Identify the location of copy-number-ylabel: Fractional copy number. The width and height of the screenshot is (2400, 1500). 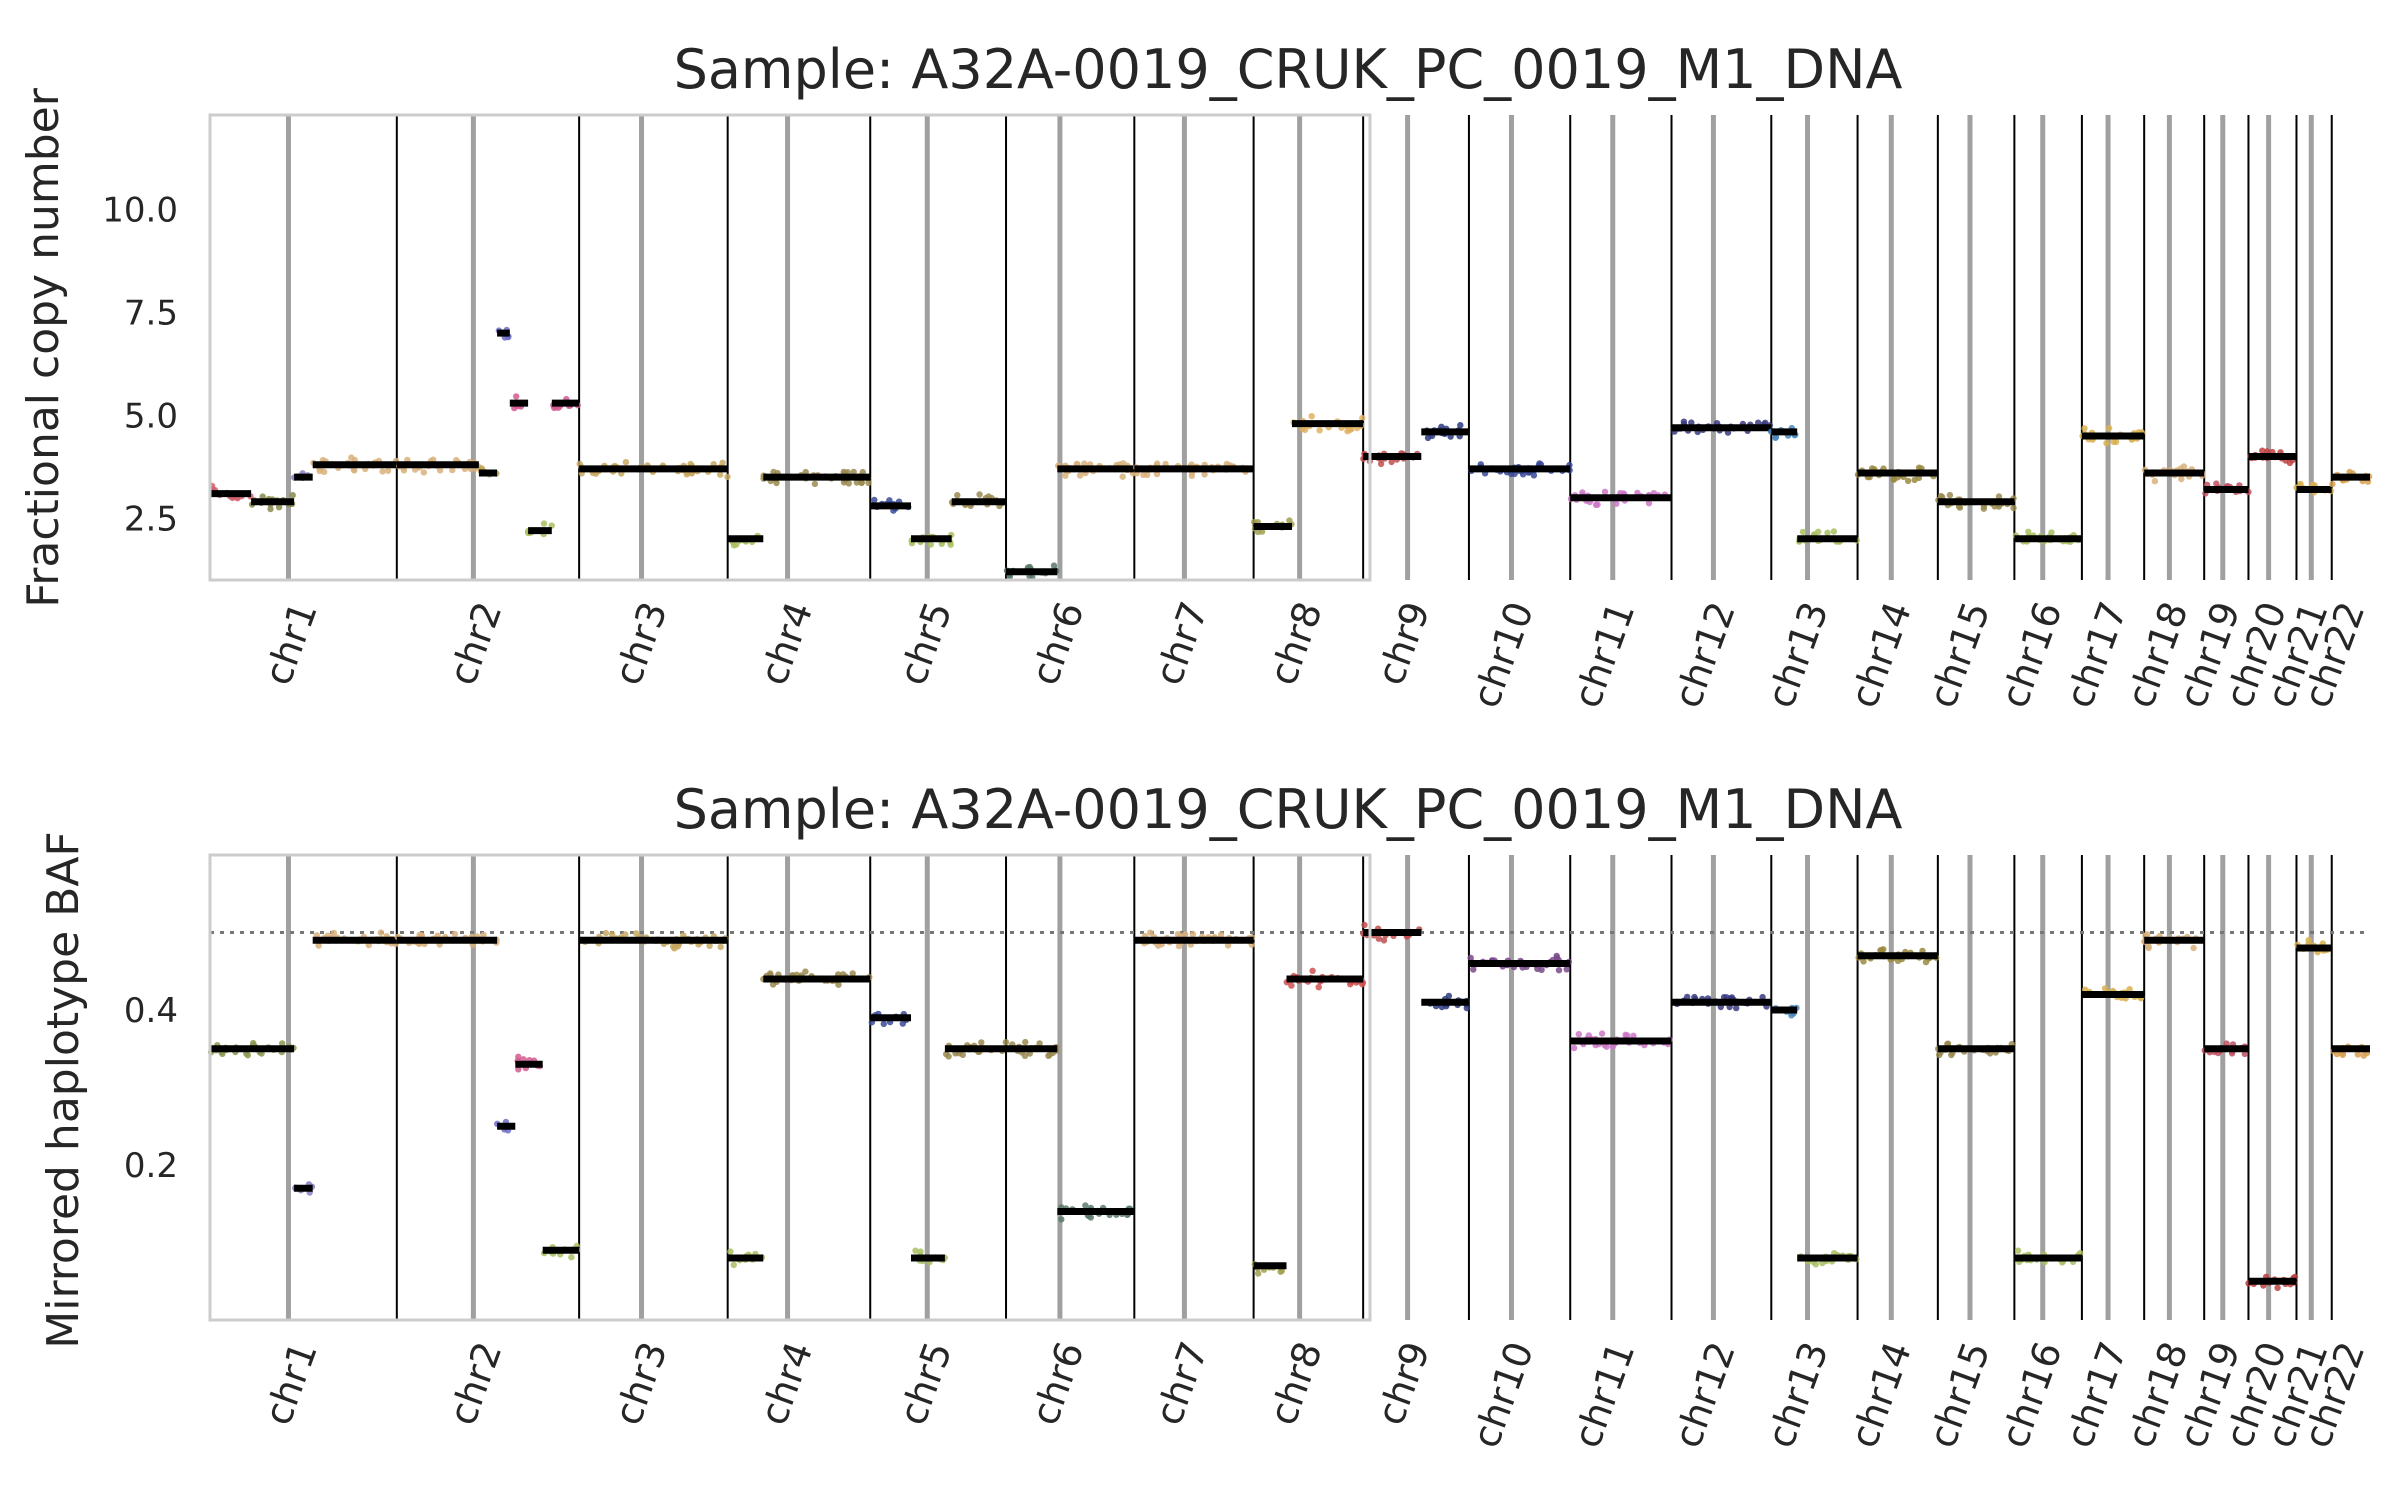
(43, 347).